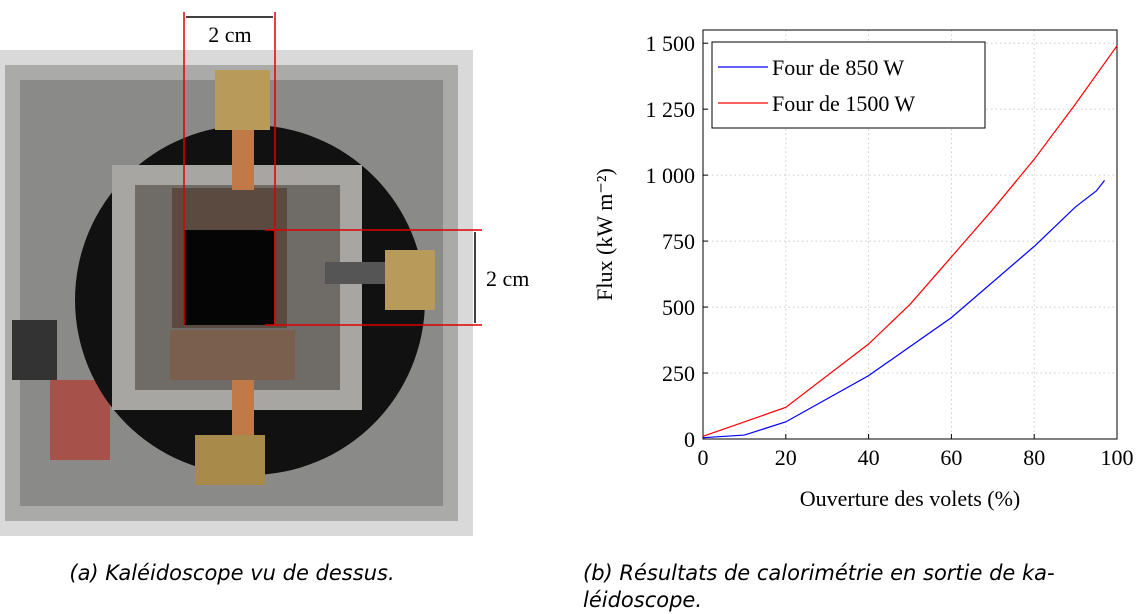  Describe the element at coordinates (848, 85) in the screenshot. I see `legend` at that location.